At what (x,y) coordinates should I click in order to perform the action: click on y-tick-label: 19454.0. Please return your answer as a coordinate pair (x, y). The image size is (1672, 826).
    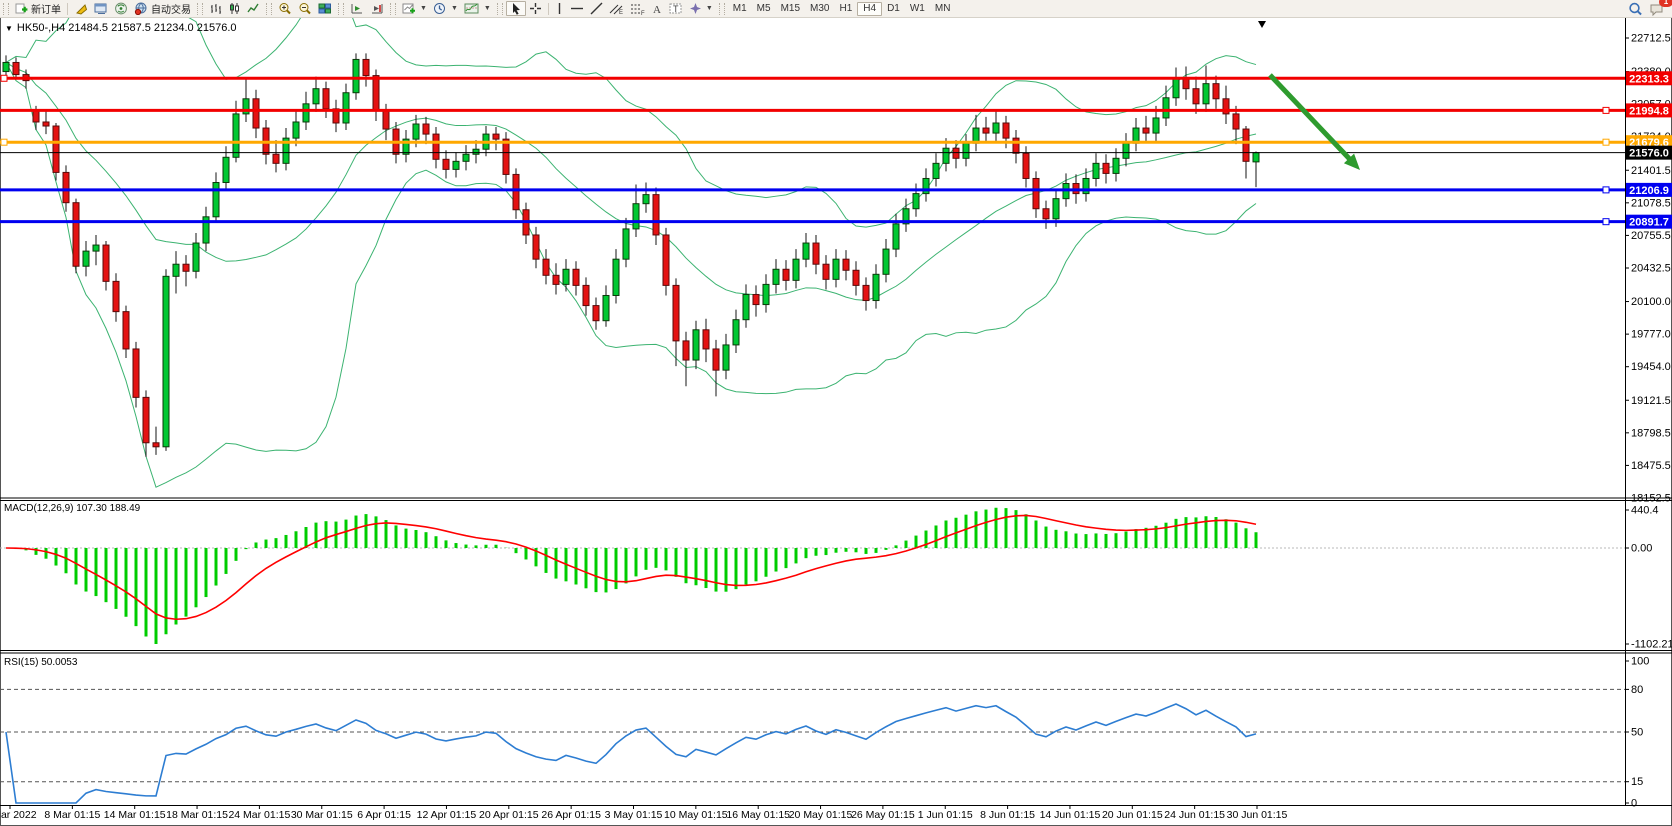
    Looking at the image, I should click on (1651, 367).